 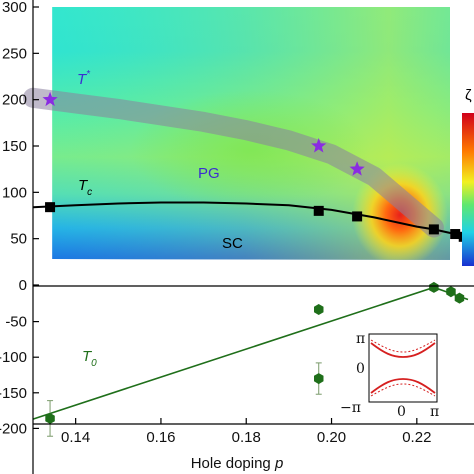 I want to click on inset-xtick-pi: π, so click(x=434, y=412).